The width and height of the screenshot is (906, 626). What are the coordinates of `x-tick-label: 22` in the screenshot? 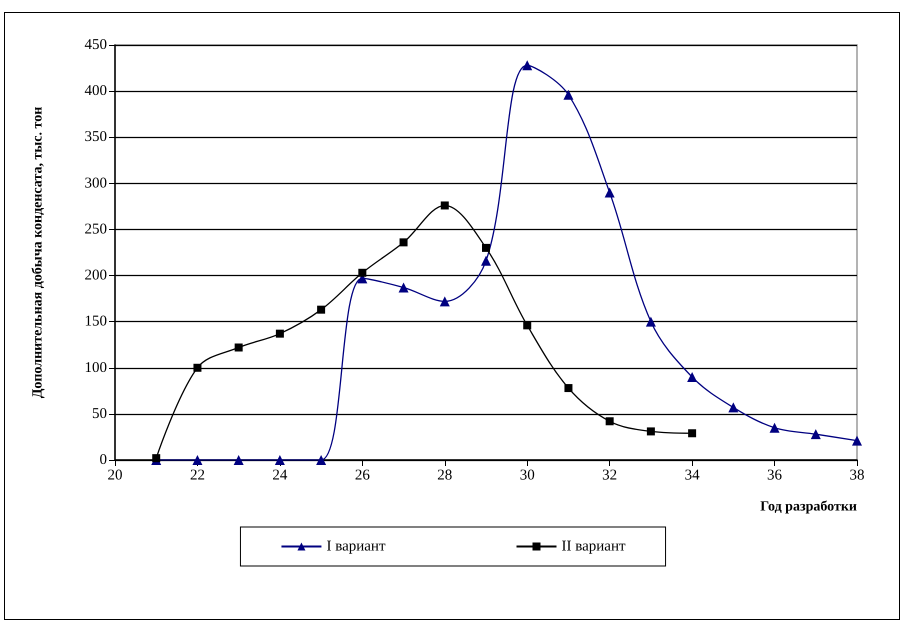 It's located at (197, 476).